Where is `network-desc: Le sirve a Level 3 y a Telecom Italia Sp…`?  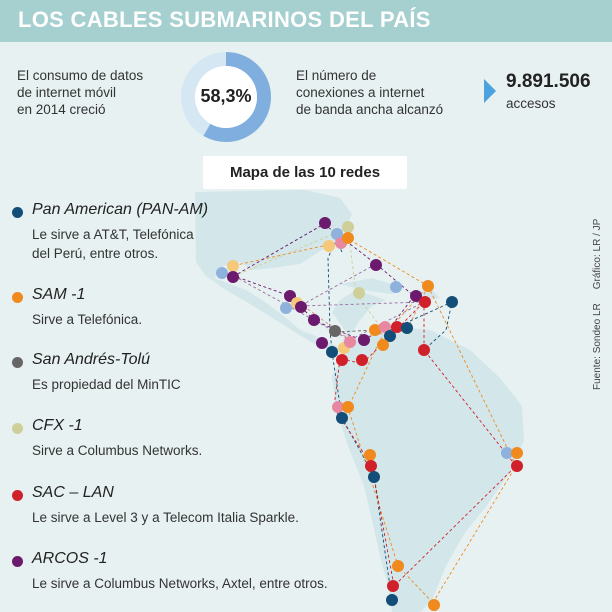
network-desc: Le sirve a Level 3 y a Telecom Italia Sp… is located at coordinates (165, 517).